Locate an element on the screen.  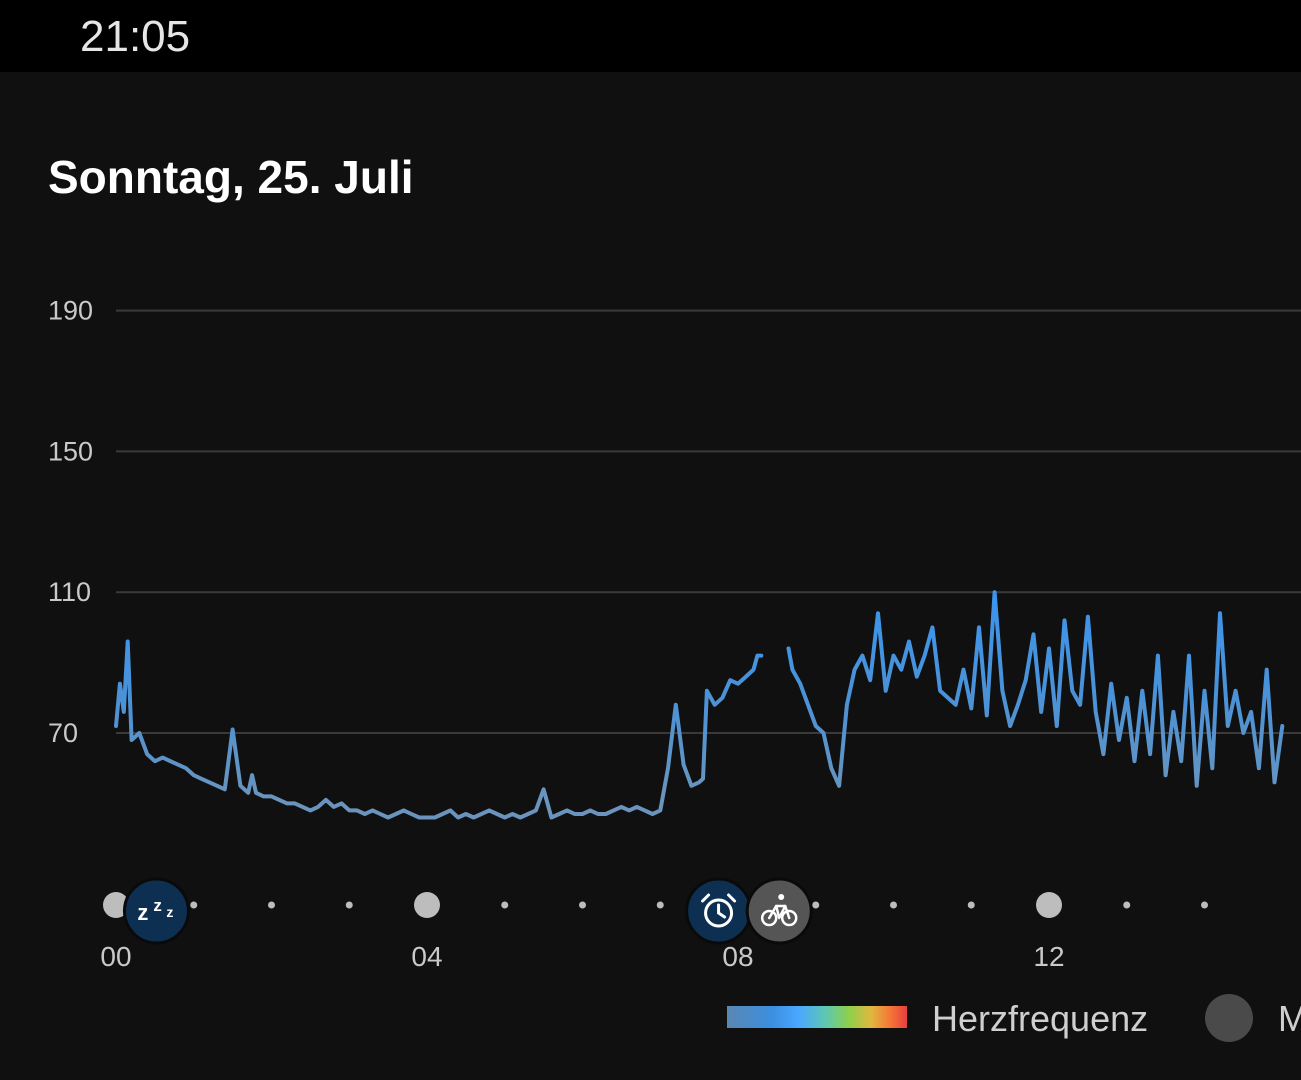
clock-face is located at coordinates (719, 913).